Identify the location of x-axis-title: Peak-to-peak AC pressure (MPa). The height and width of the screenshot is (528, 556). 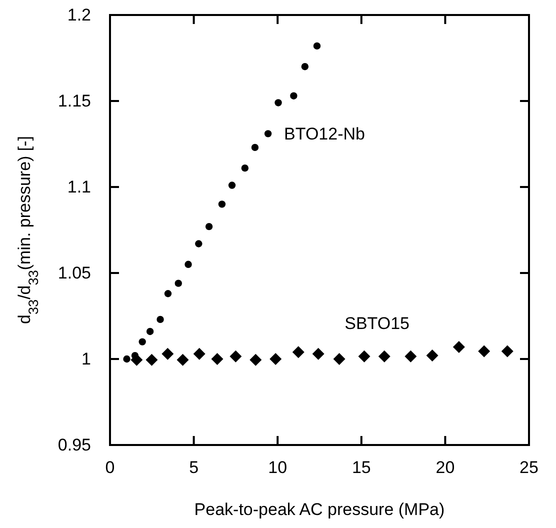
(319, 509).